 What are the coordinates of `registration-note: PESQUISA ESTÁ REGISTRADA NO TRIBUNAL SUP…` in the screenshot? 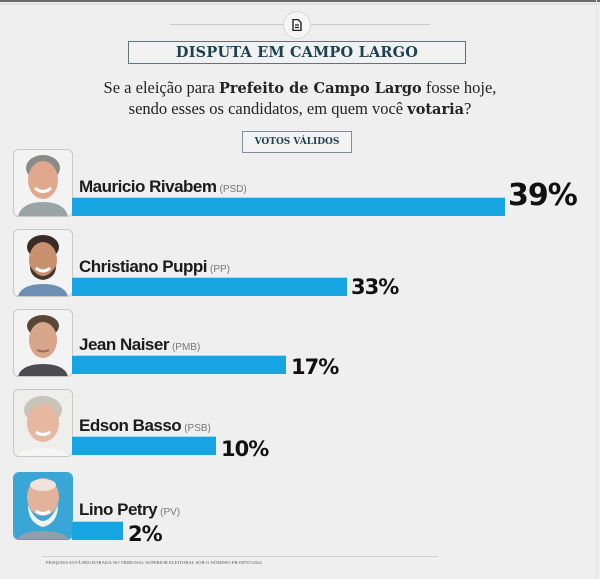 It's located at (154, 562).